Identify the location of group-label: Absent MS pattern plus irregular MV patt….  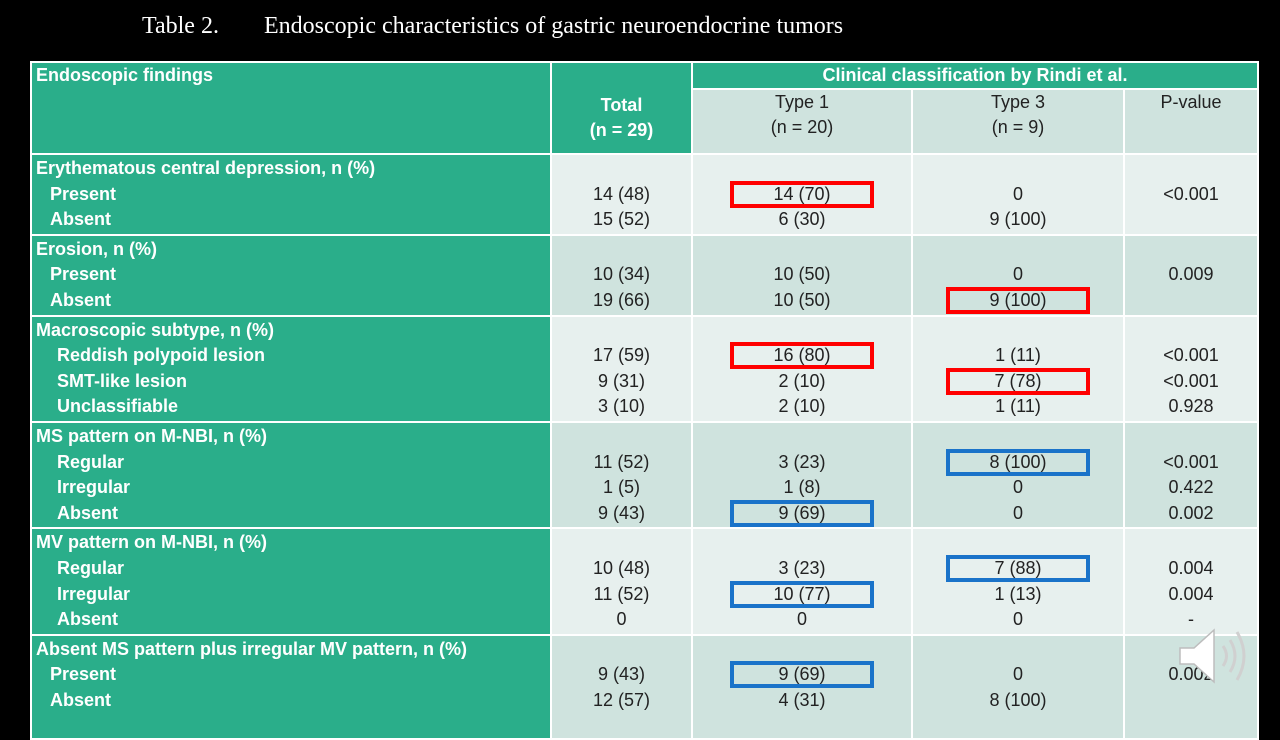
(252, 648).